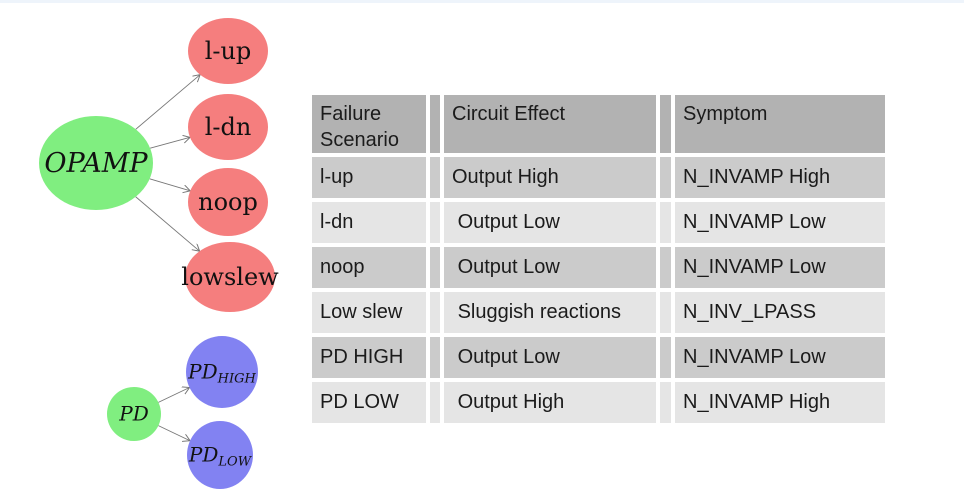 The height and width of the screenshot is (492, 964). I want to click on diagram-node-label-opamp: OPAMP, so click(96, 163).